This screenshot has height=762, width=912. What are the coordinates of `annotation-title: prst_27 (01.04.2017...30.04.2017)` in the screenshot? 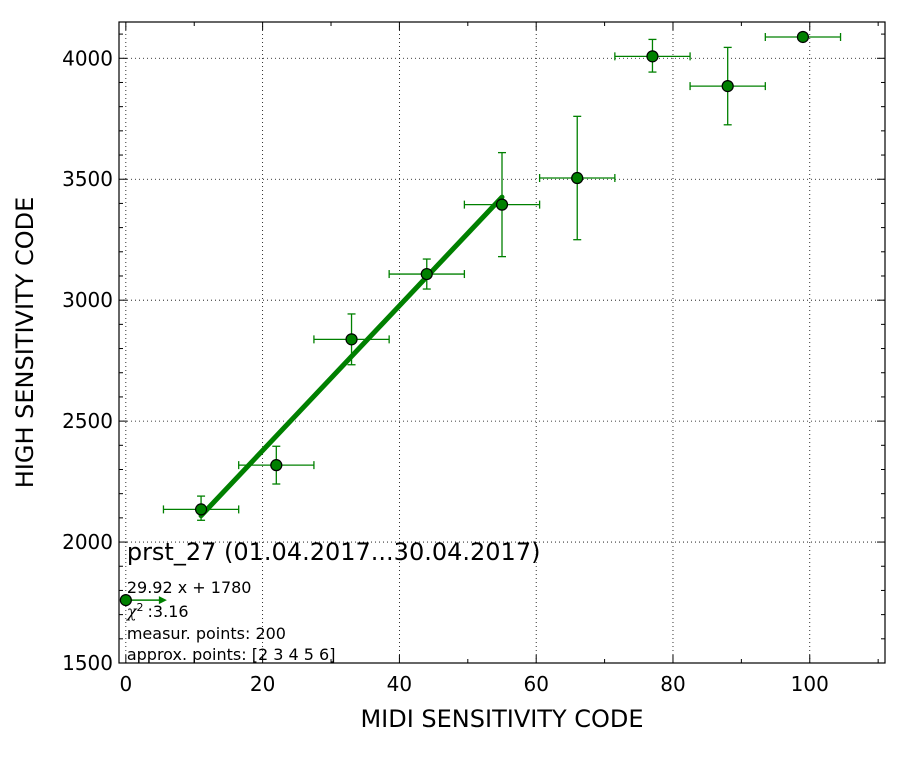 It's located at (334, 552).